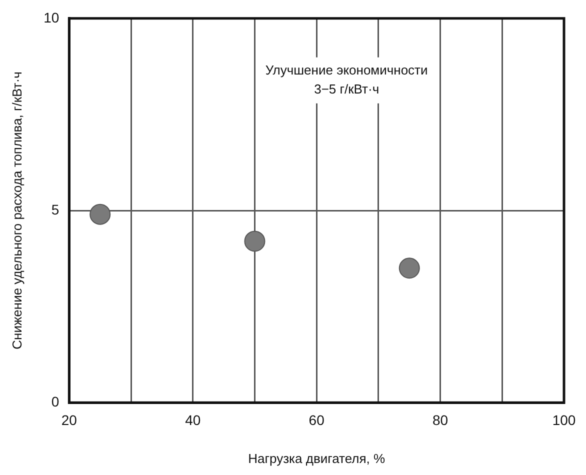 This screenshot has height=475, width=586. I want to click on y-tick-label: 10, so click(52, 17).